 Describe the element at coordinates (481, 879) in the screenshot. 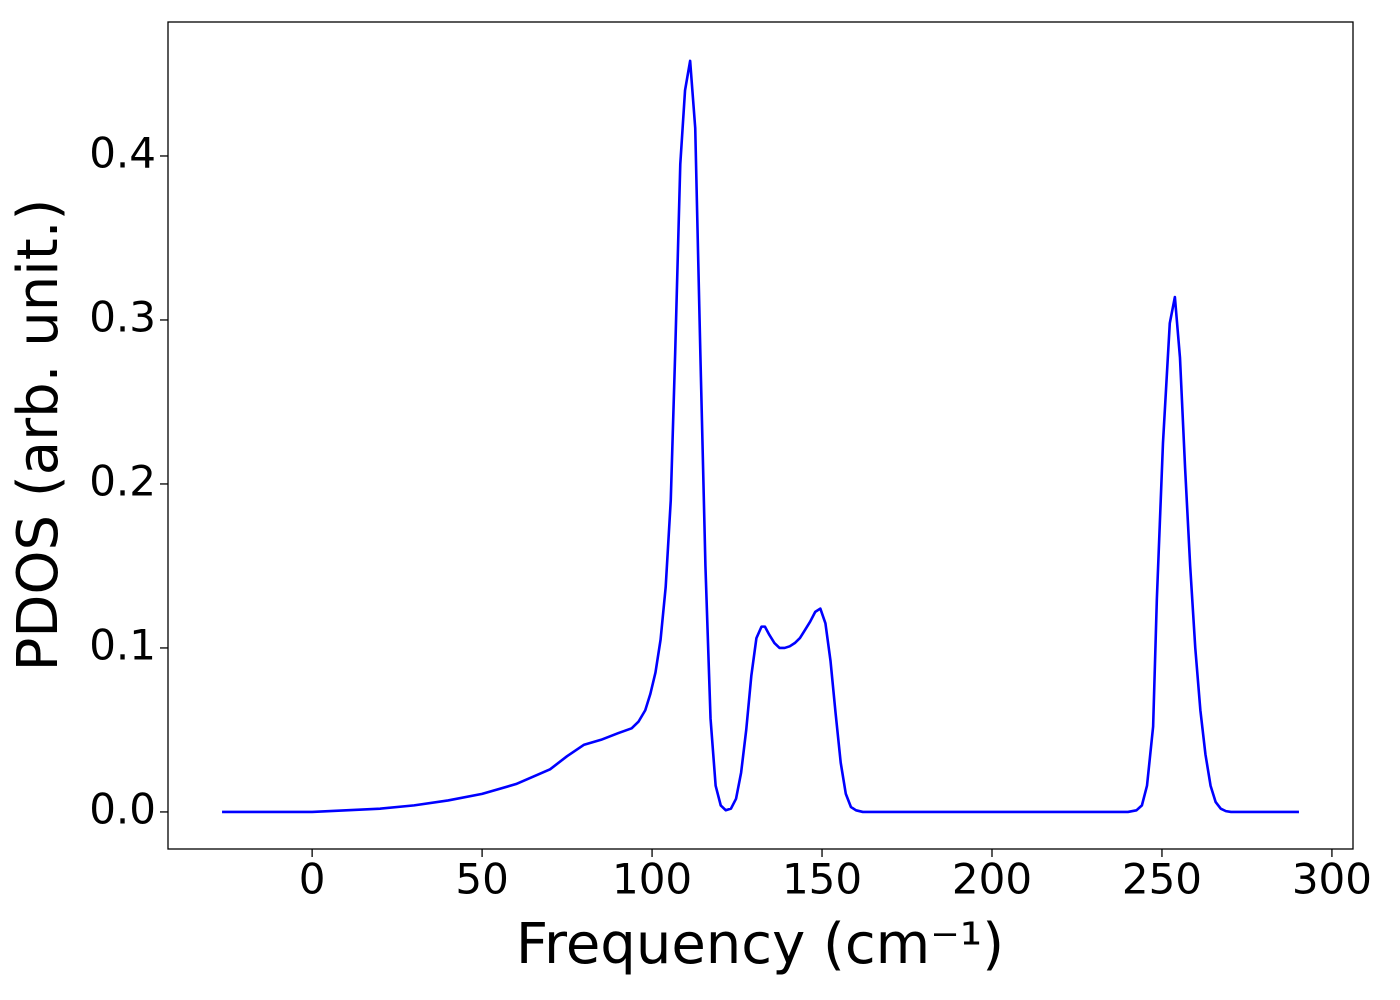

I see `x-tick-label: 50` at that location.